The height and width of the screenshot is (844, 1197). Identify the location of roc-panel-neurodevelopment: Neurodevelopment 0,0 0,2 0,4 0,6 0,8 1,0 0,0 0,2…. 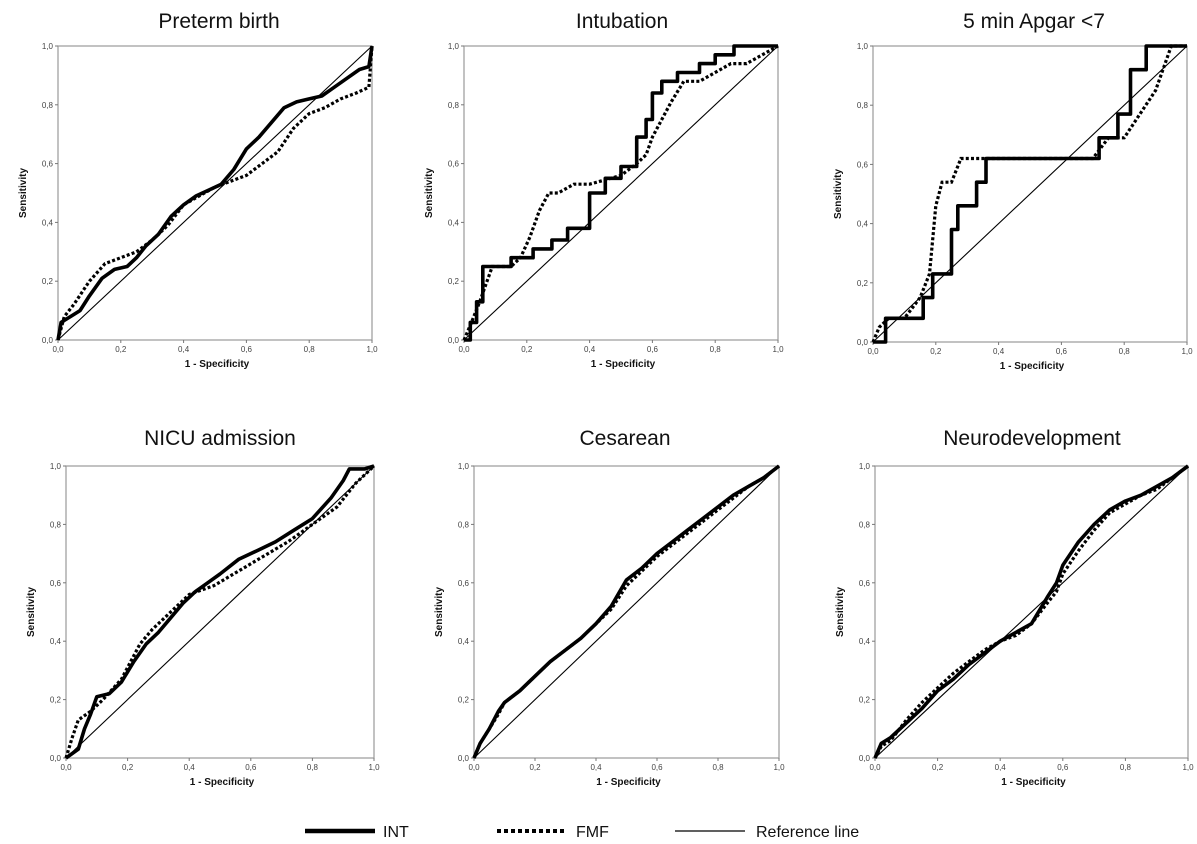
(1014, 607).